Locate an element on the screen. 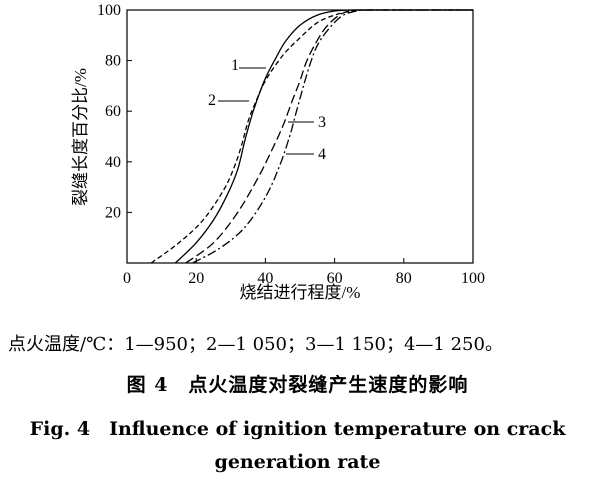 The height and width of the screenshot is (485, 595). y-tick-label: 80 is located at coordinates (113, 61).